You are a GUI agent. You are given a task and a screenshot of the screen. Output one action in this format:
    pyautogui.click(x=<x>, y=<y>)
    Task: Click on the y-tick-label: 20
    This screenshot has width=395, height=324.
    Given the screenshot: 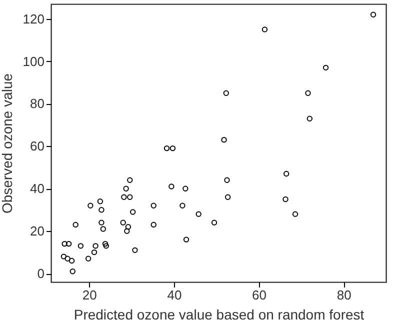 What is the action you would take?
    pyautogui.click(x=37, y=231)
    